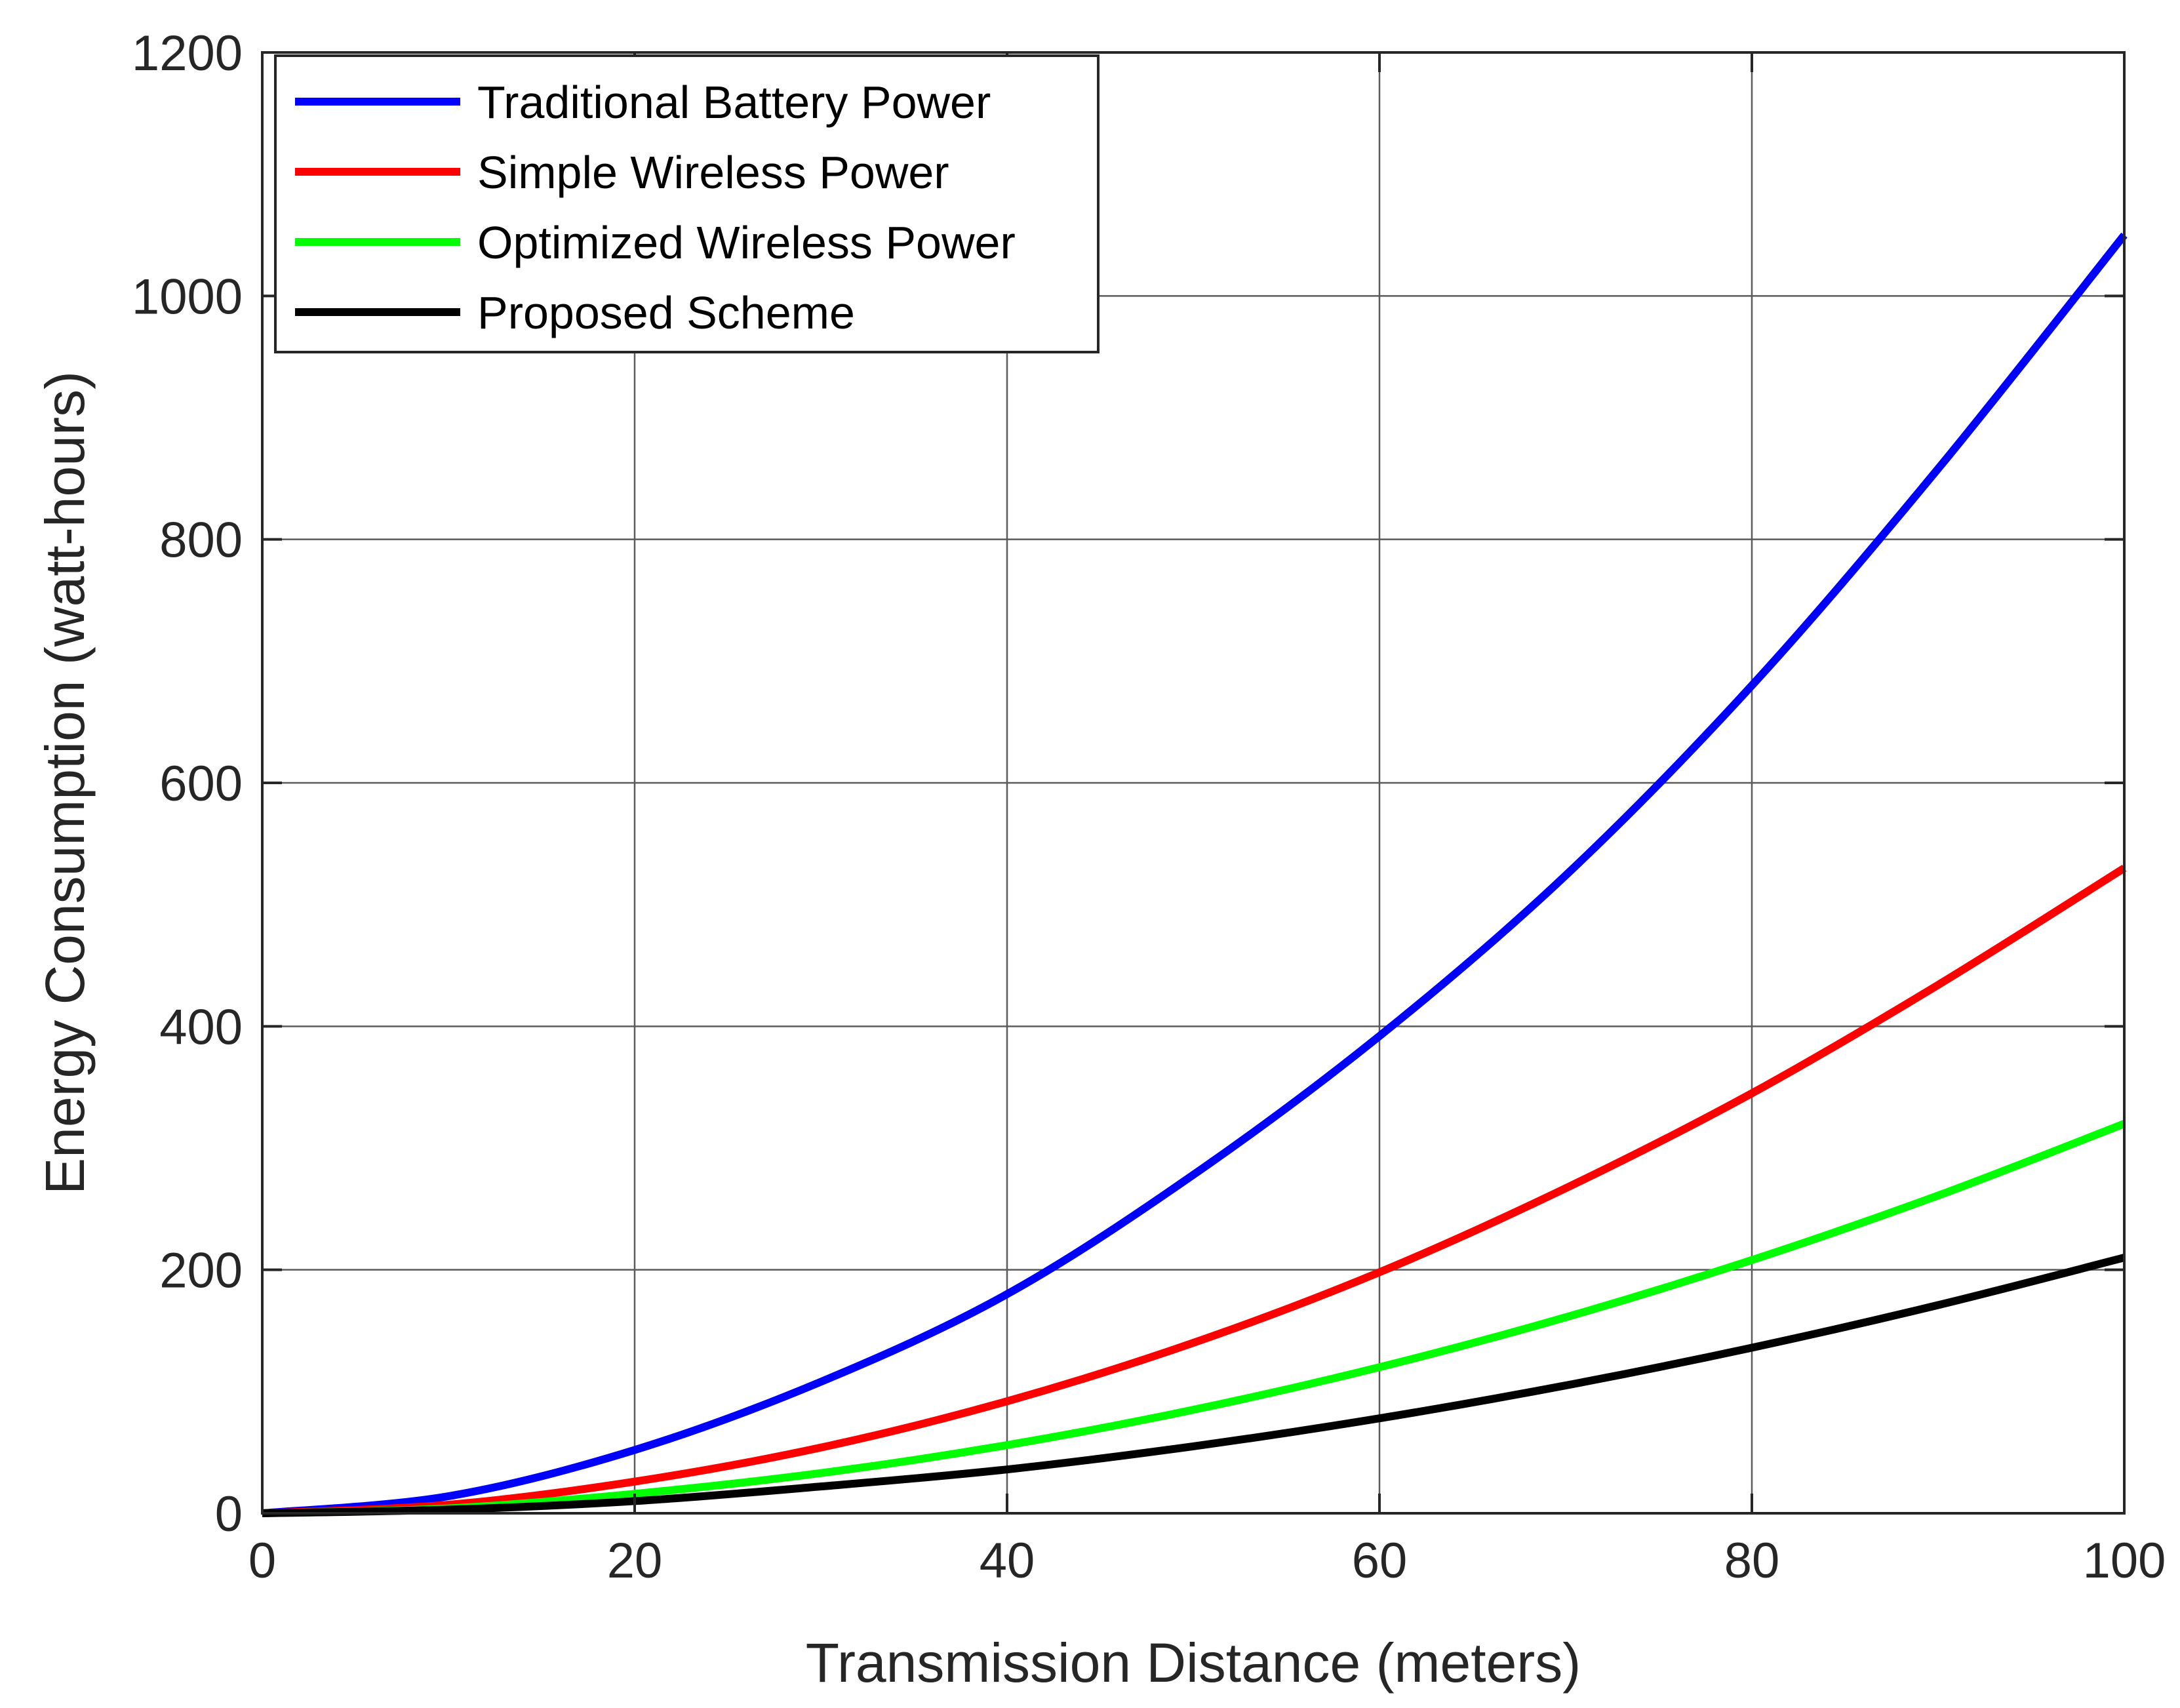  Describe the element at coordinates (1752, 1561) in the screenshot. I see `x-tick-label: 80` at that location.